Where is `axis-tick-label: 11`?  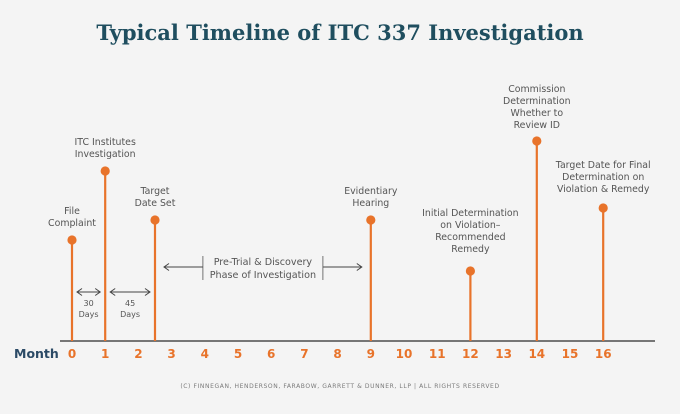
axis-tick-label: 11 is located at coordinates (437, 354).